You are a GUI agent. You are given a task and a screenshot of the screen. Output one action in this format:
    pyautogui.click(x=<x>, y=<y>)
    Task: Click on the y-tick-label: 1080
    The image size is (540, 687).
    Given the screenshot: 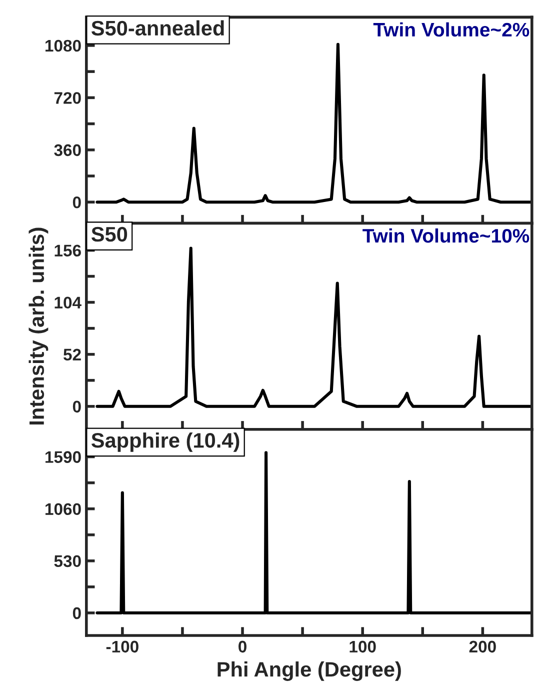 What is the action you would take?
    pyautogui.click(x=63, y=46)
    